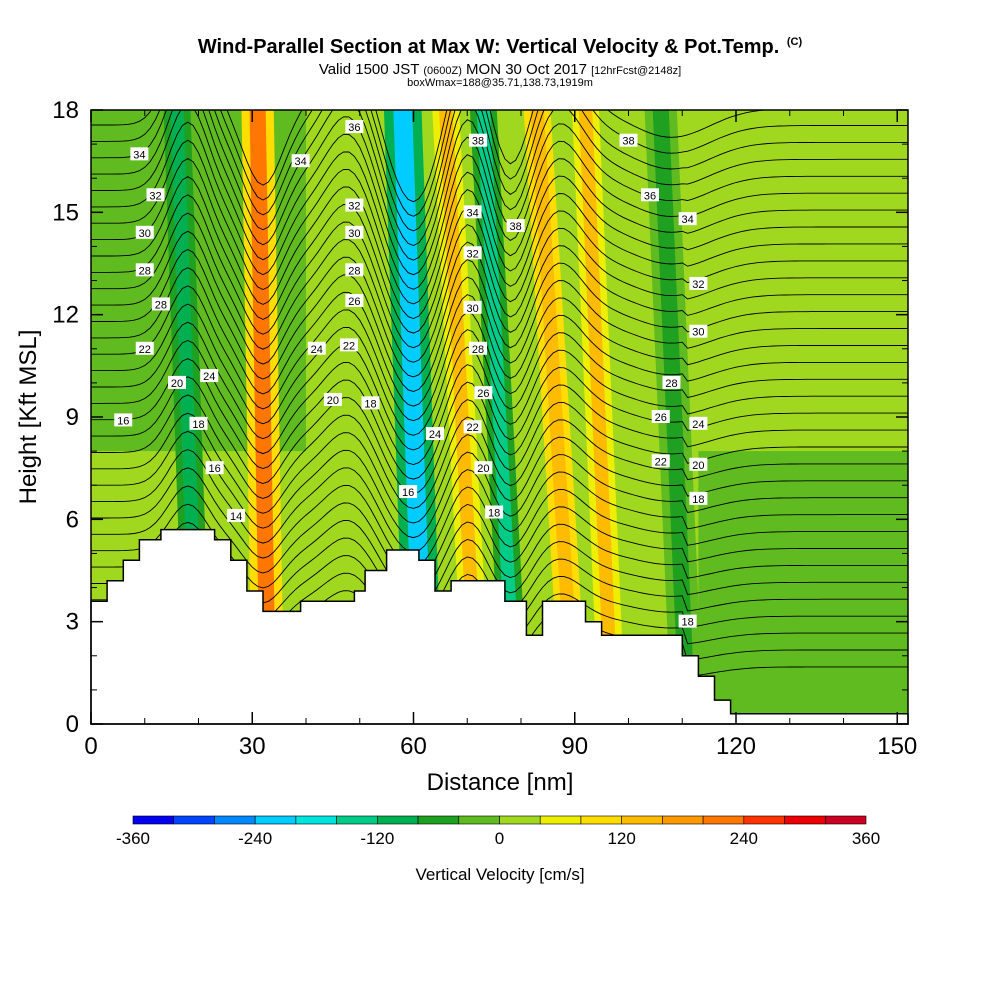 This screenshot has height=1000, width=1000. Describe the element at coordinates (500, 83) in the screenshot. I see `box-max-line: boxWmax=188@35.71,138.73,1919m` at that location.